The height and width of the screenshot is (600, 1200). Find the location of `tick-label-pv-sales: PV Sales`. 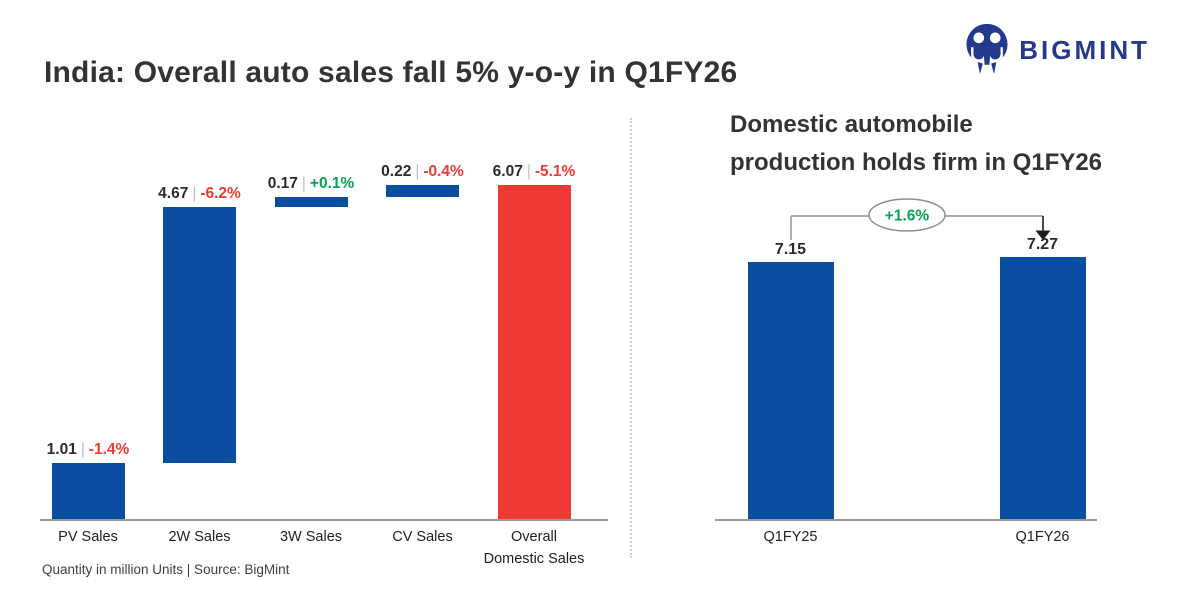

tick-label-pv-sales: PV Sales is located at coordinates (88, 537).